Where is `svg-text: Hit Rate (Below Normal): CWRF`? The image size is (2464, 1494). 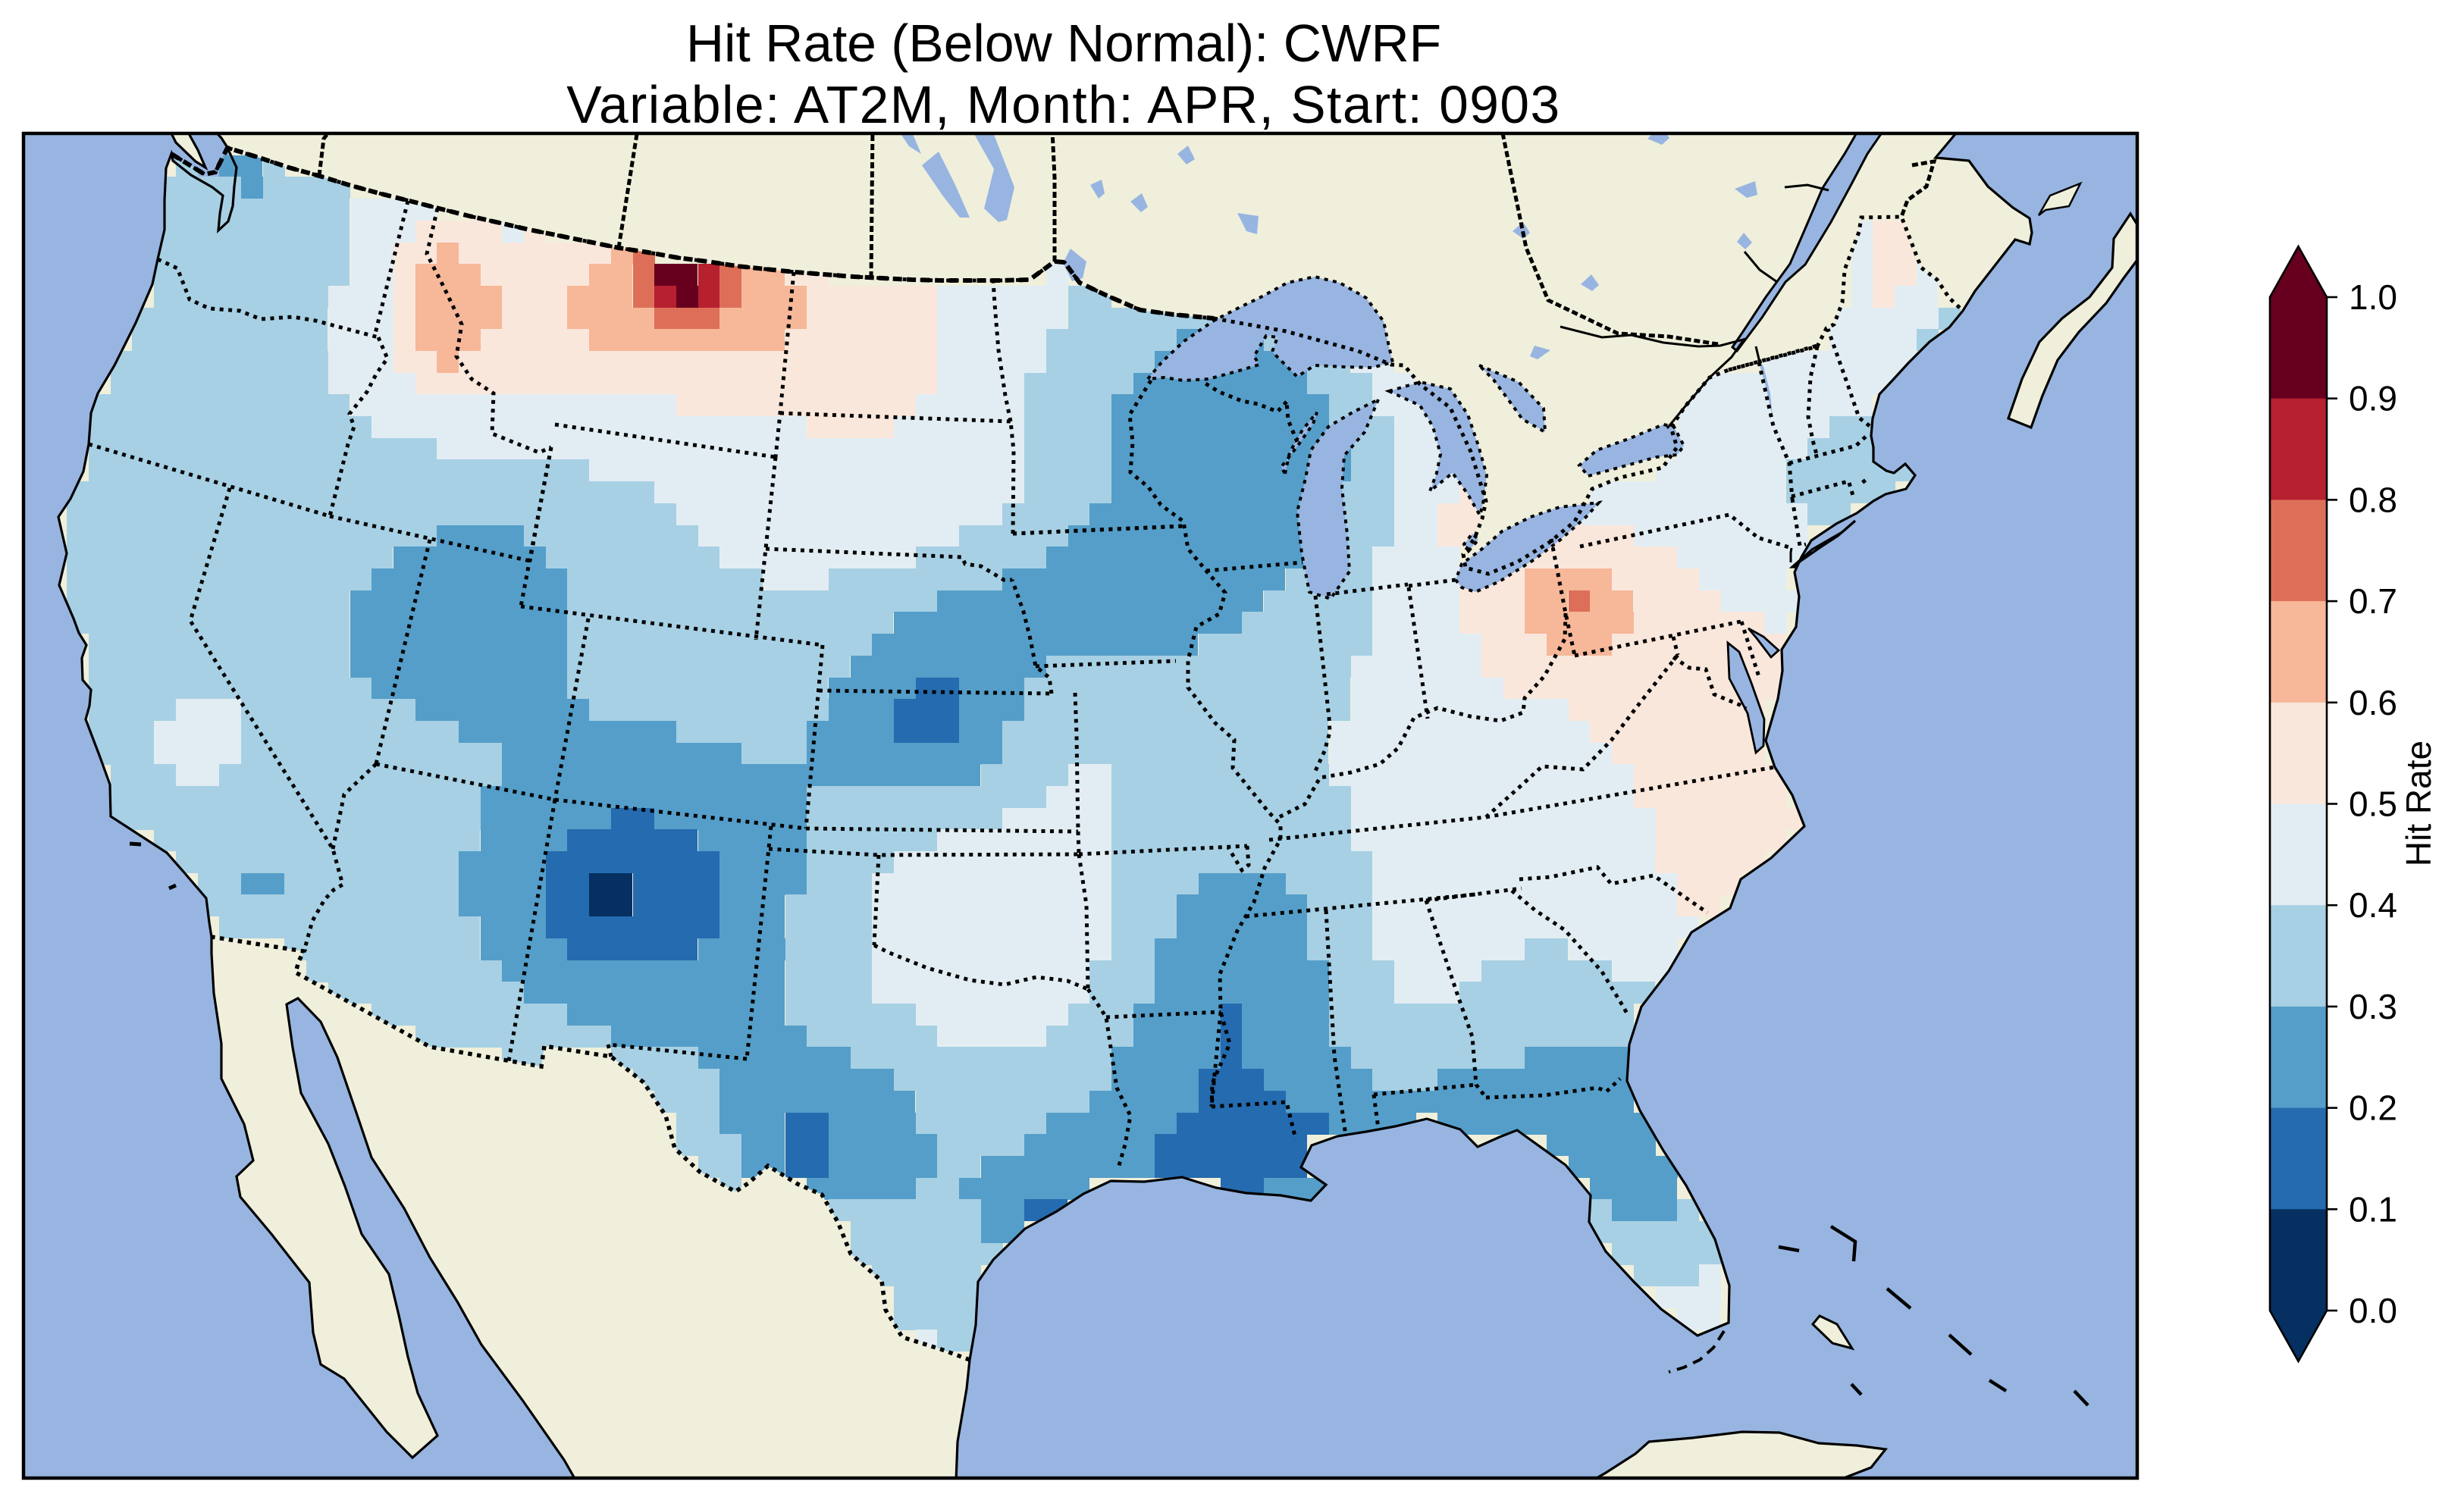 svg-text: Hit Rate (Below Normal): CWRF is located at coordinates (1064, 43).